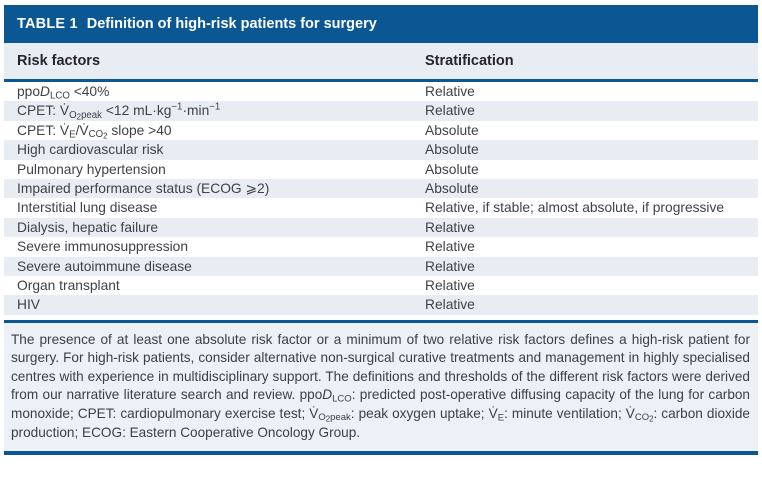 The height and width of the screenshot is (487, 762). I want to click on column-header-risk-factors: Risk factors, so click(59, 61).